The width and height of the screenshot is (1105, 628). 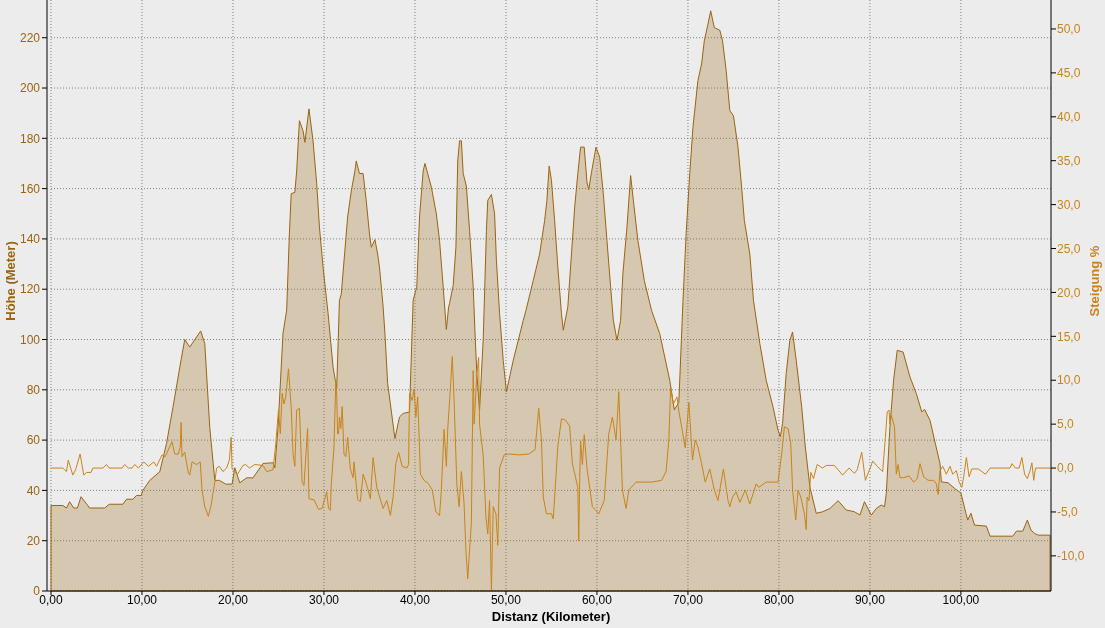 What do you see at coordinates (551, 616) in the screenshot?
I see `x-axis-title: Distanz (Kilometer)` at bounding box center [551, 616].